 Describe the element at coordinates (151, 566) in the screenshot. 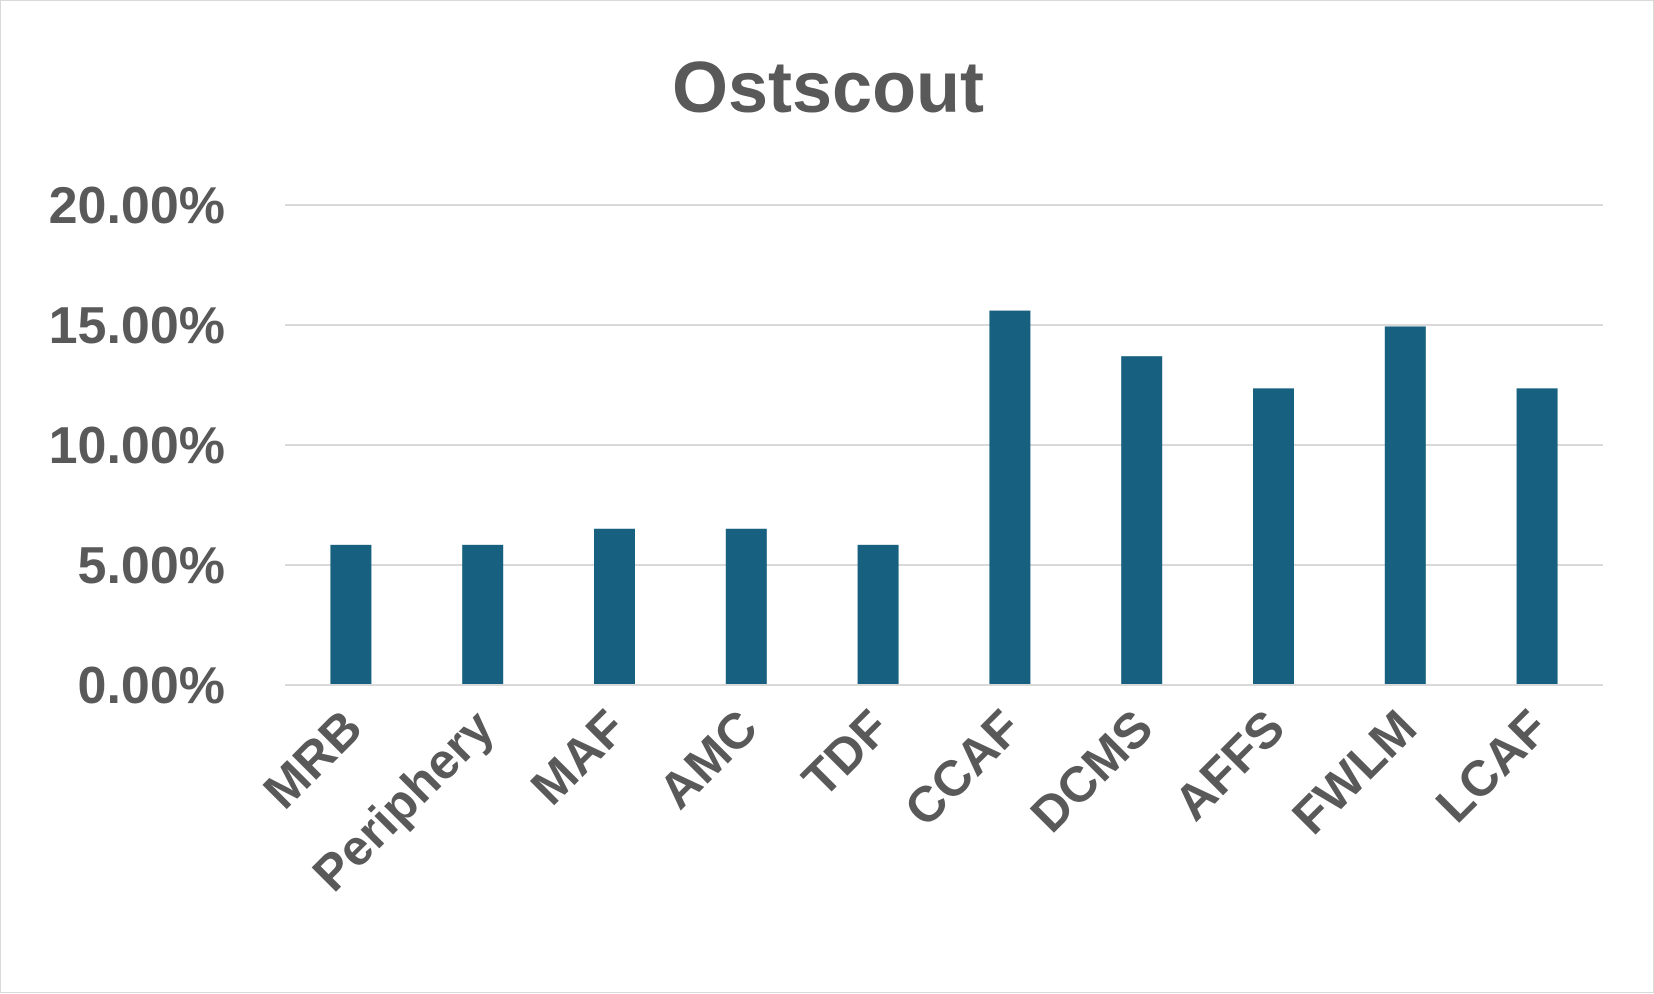

I see `y-tick-label: 5.00%` at that location.